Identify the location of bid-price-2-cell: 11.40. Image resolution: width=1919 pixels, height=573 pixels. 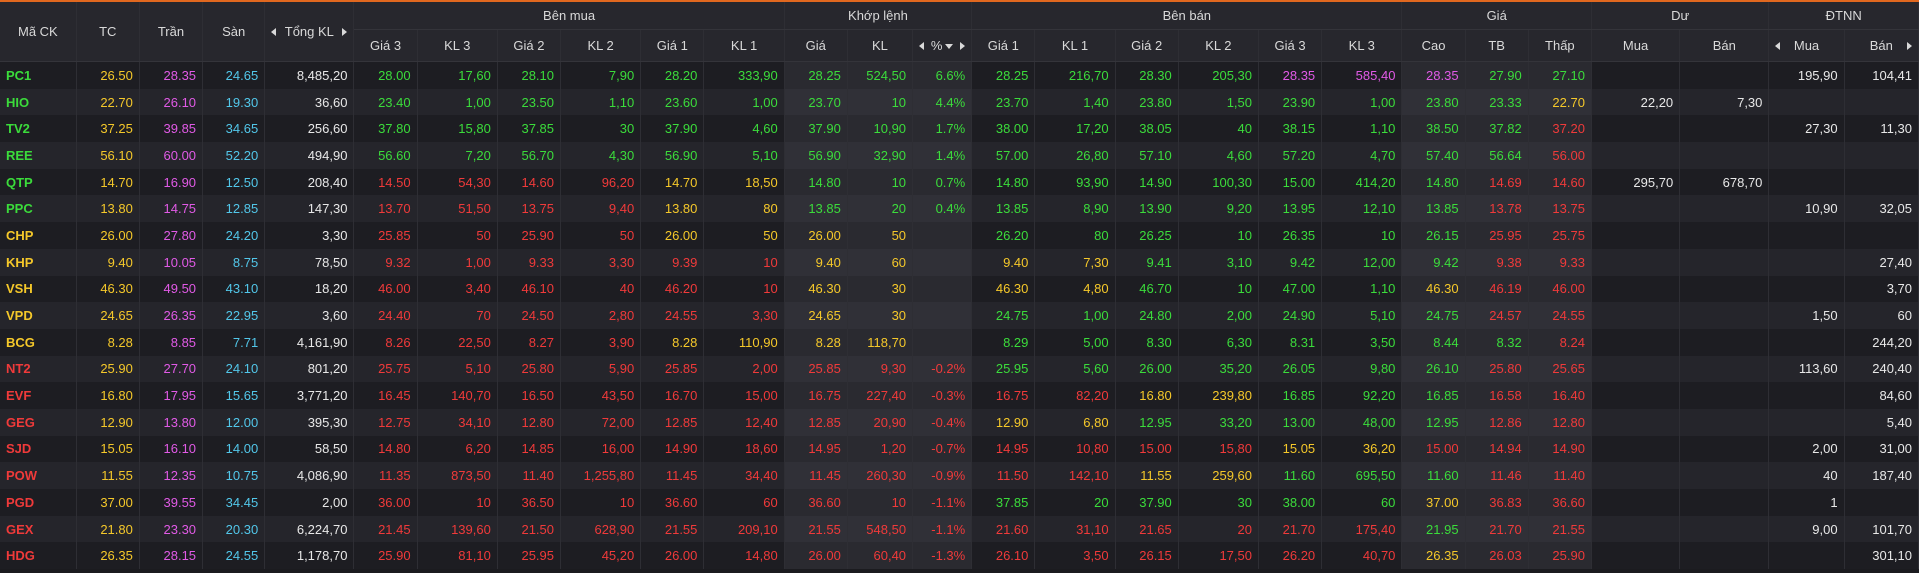
(529, 475).